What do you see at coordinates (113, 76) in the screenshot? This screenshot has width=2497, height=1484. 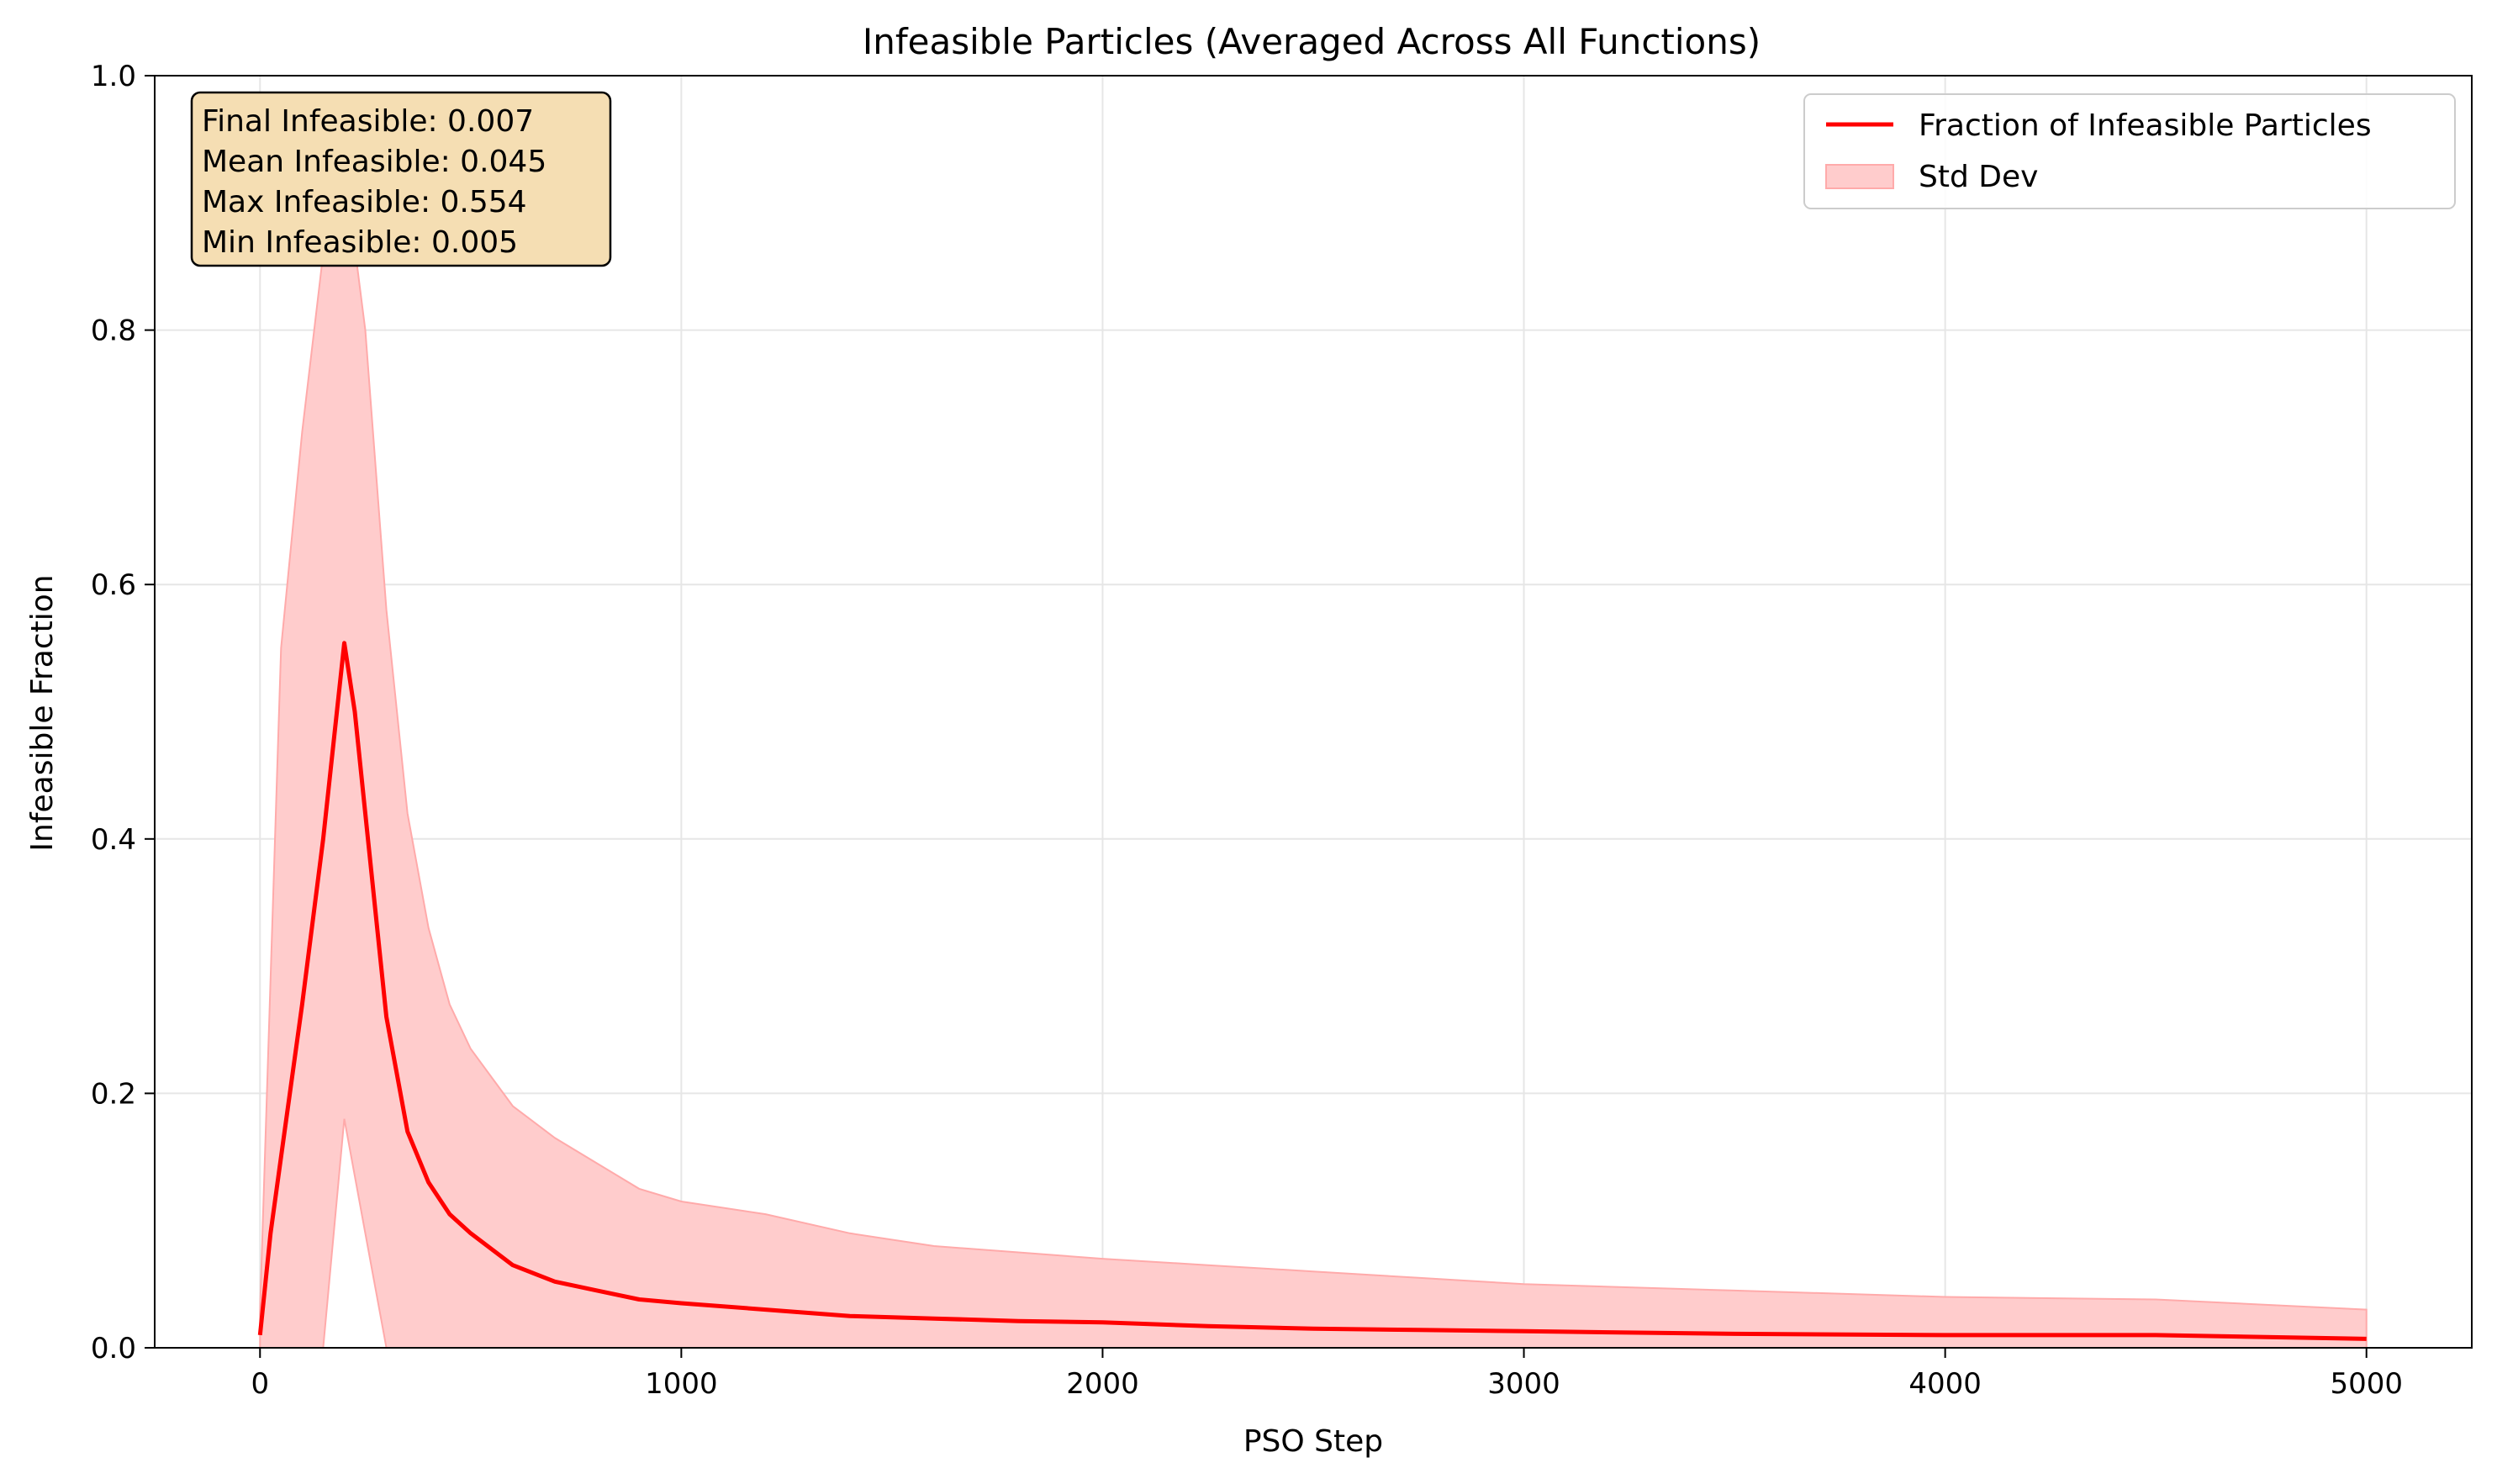 I see `y-tick-label-5: 1.0` at bounding box center [113, 76].